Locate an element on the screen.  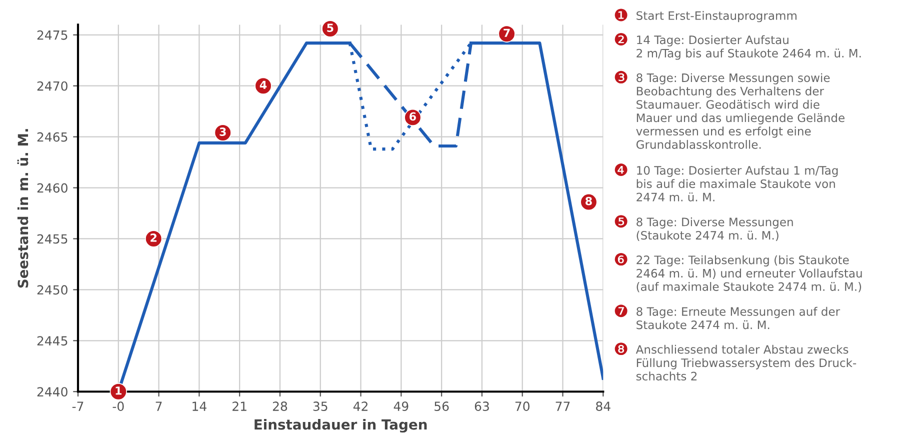
y-tick-label: 2460 is located at coordinates (52, 188).